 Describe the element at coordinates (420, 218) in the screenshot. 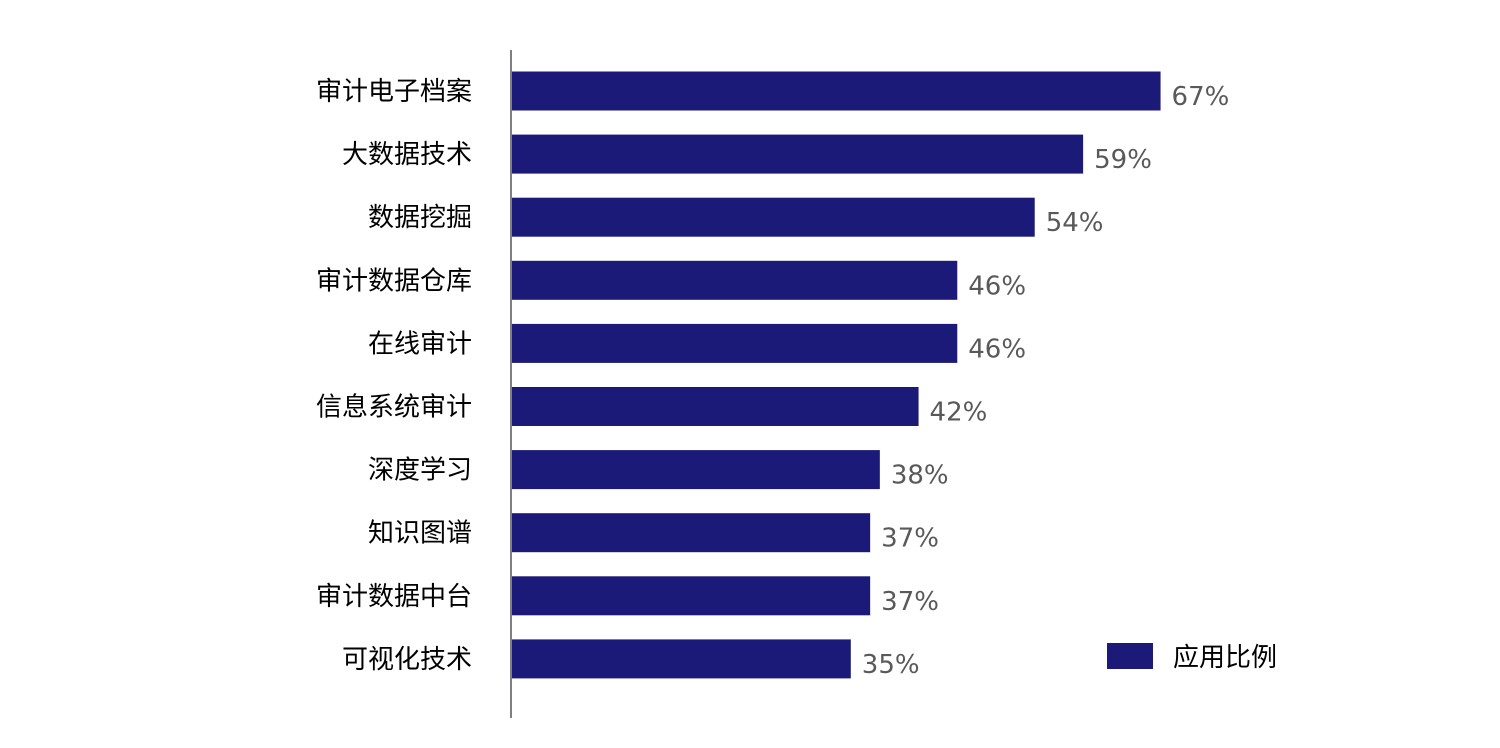

I see `category-label-2: 数据挖掘` at that location.